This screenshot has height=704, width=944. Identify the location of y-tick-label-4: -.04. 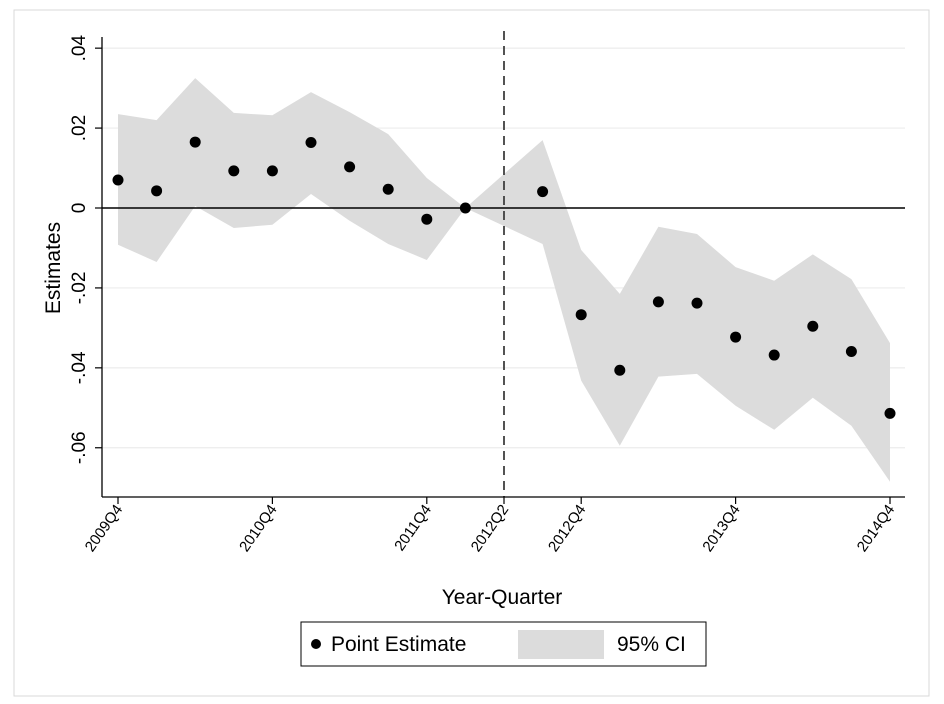
(79, 367).